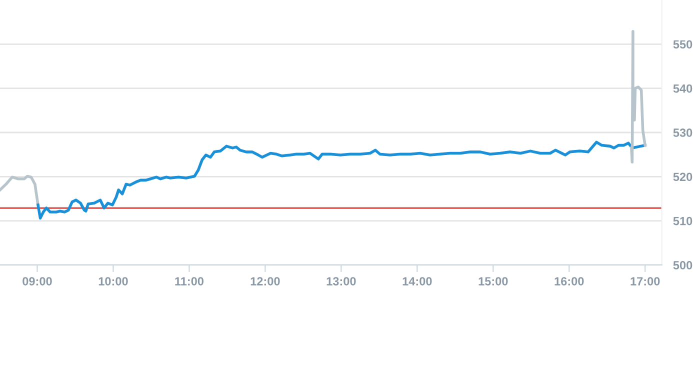 Image resolution: width=693 pixels, height=365 pixels. What do you see at coordinates (493, 281) in the screenshot?
I see `x-tick-label: 15:00` at bounding box center [493, 281].